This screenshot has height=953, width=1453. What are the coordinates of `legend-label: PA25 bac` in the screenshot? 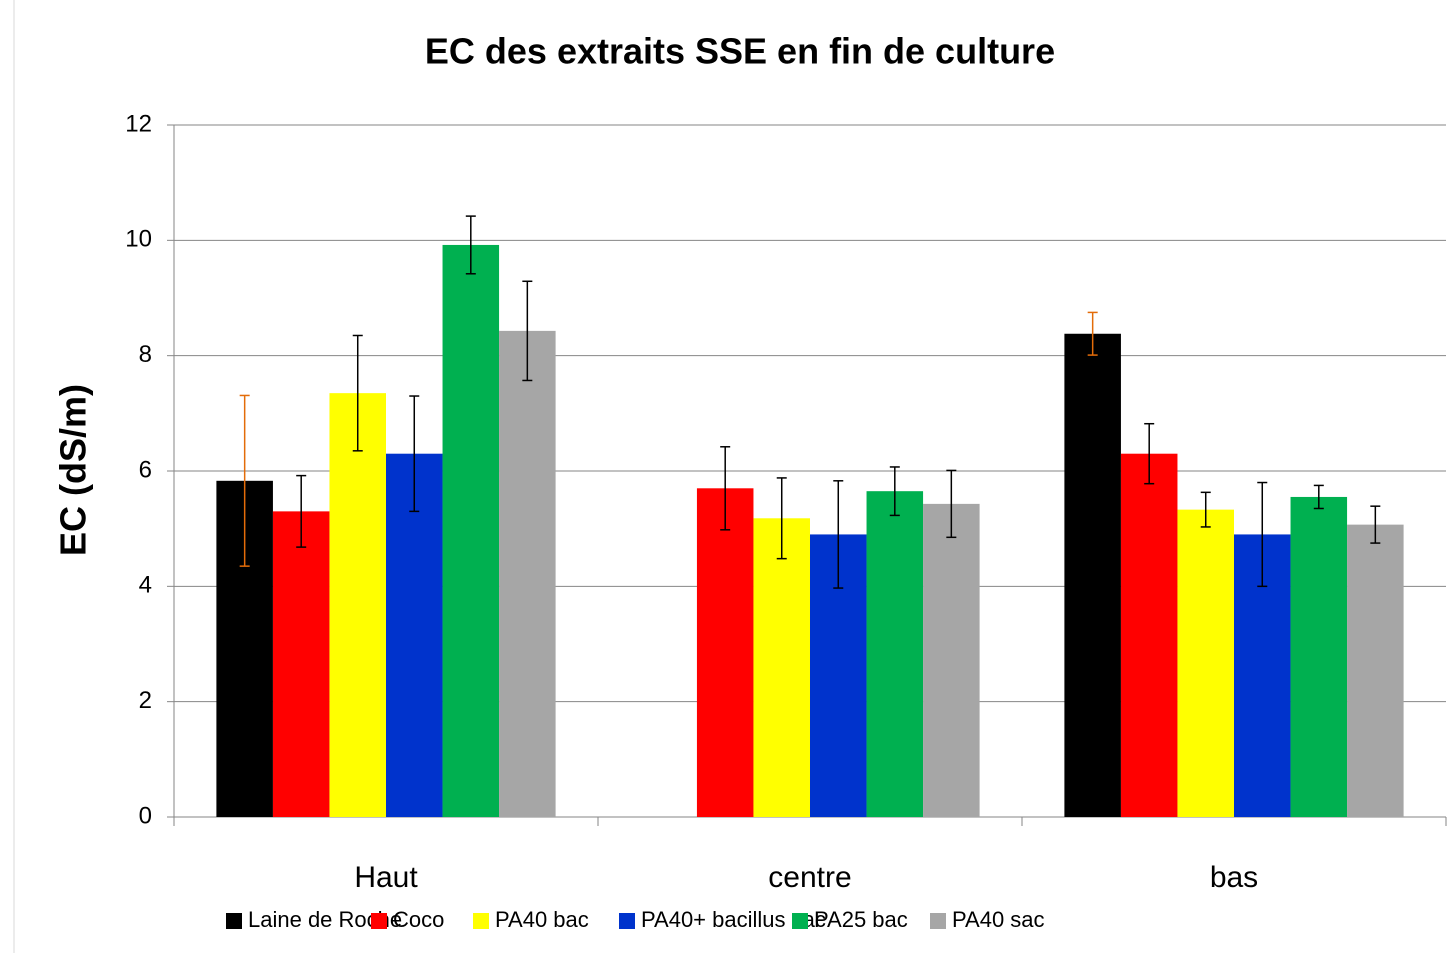 It's located at (861, 919).